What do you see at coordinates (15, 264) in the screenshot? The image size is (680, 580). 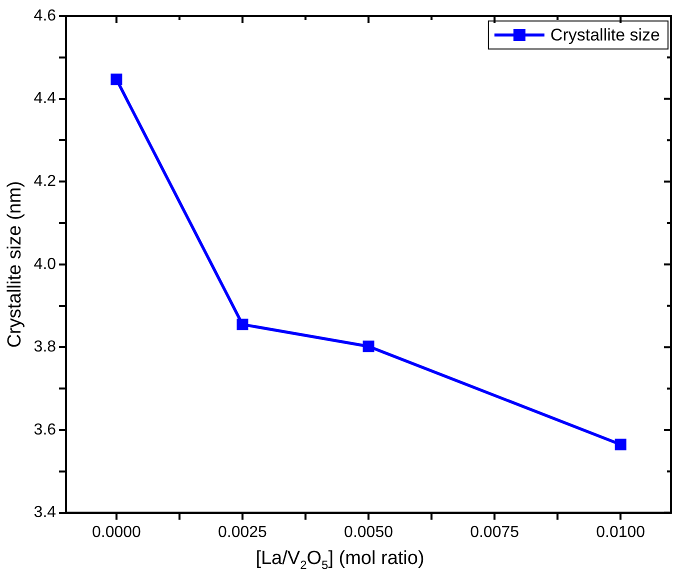 I see `y-axis-title: Crystallite size (nm)` at bounding box center [15, 264].